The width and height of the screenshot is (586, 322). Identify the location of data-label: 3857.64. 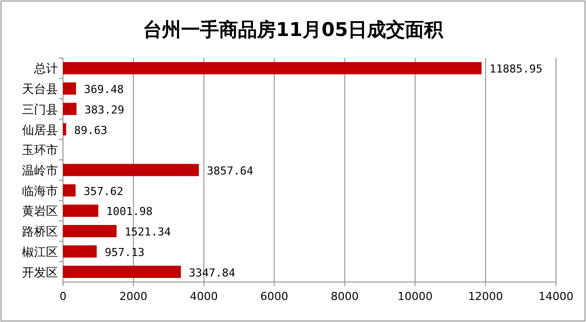
(230, 171).